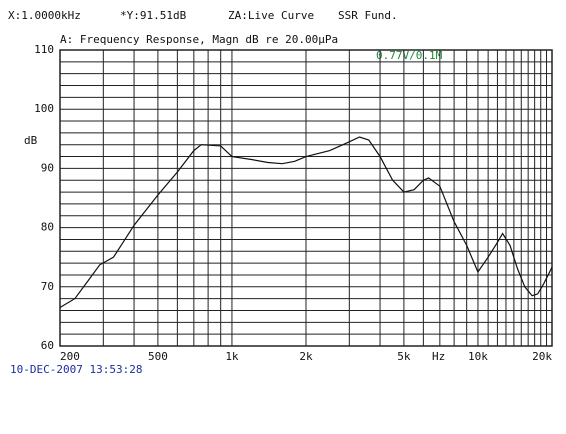  What do you see at coordinates (44, 15) in the screenshot?
I see `header-x: X:1.0000kHz` at bounding box center [44, 15].